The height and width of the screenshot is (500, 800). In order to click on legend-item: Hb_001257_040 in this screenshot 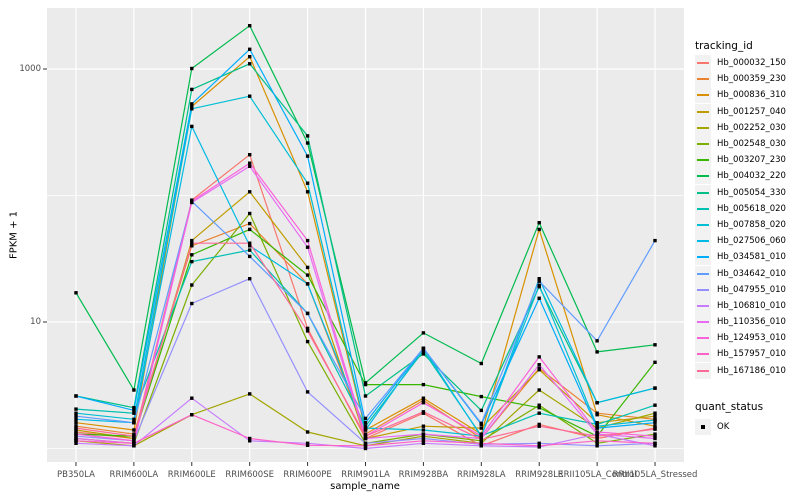, I will do `click(740, 111)`.